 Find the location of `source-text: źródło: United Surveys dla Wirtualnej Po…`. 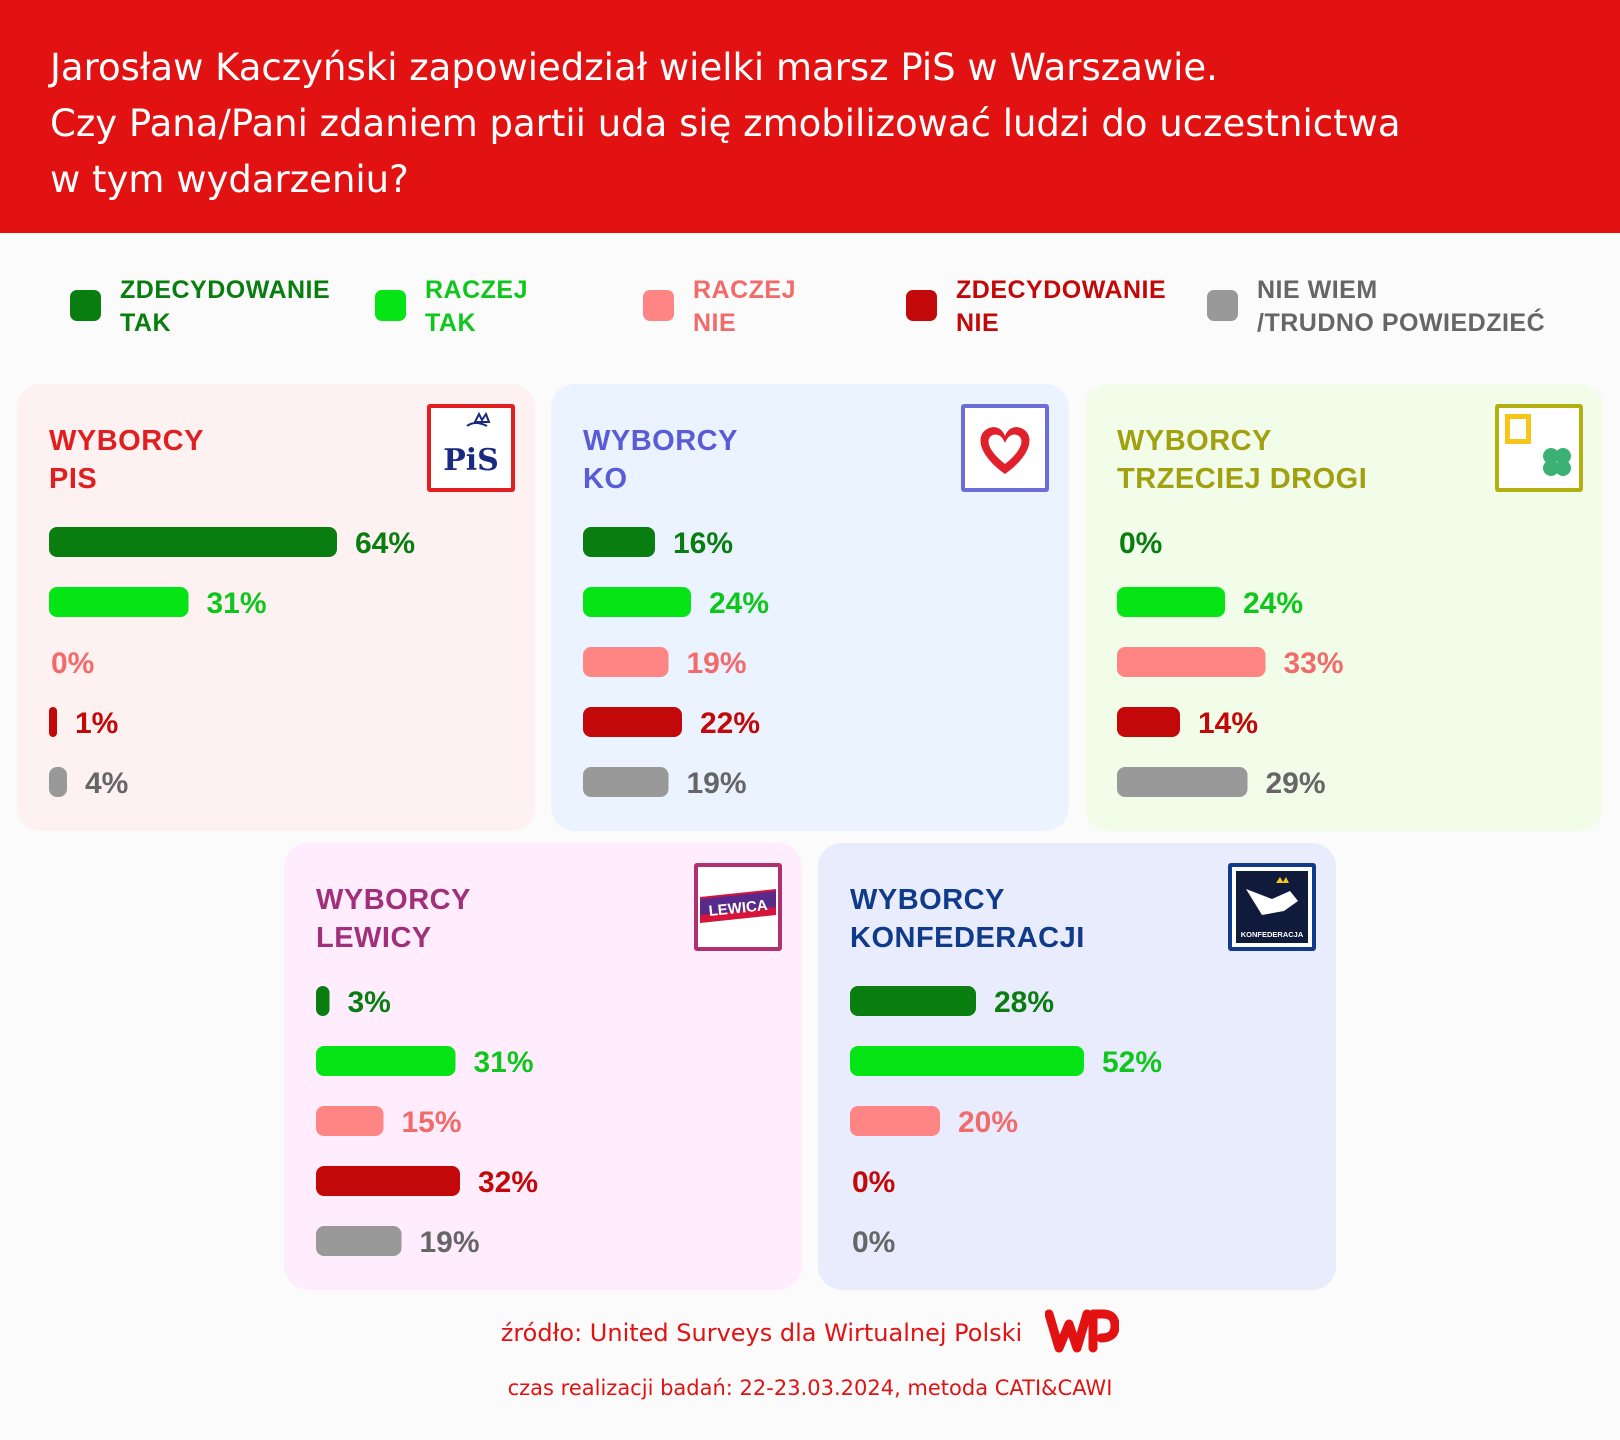

source-text: źródło: United Surveys dla Wirtualnej Po… is located at coordinates (761, 1333).